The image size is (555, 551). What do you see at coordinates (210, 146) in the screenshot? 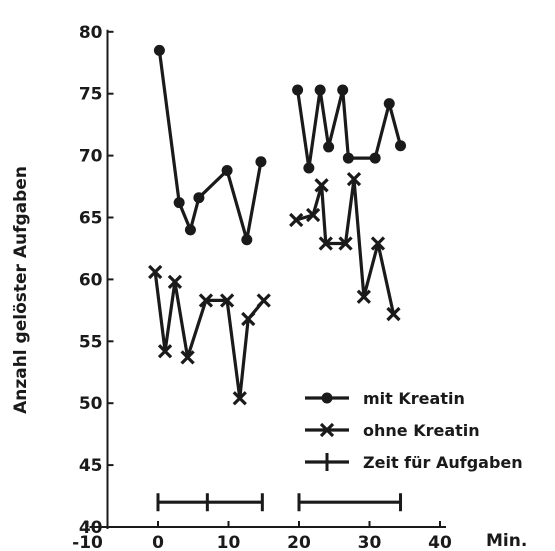
I see `series-0-line` at bounding box center [210, 146].